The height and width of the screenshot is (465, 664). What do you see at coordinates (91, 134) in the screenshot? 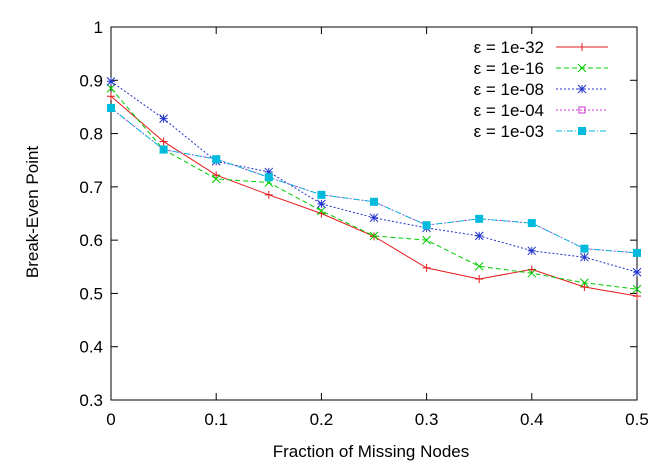
I see `y-tick-label: 0.8` at bounding box center [91, 134].